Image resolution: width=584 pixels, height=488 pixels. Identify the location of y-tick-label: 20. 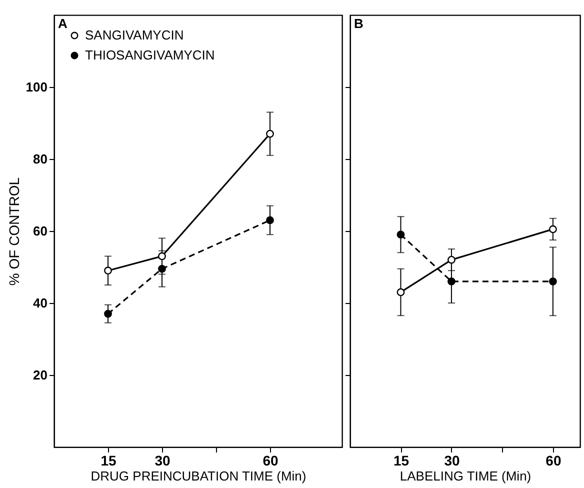
(40, 375).